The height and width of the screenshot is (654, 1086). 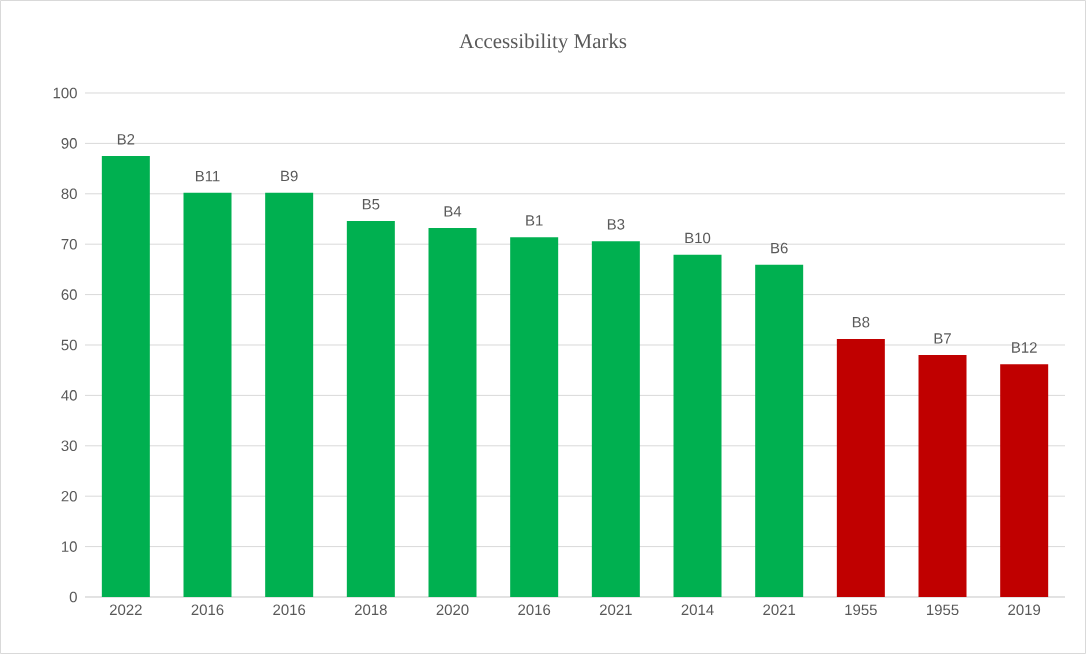 What do you see at coordinates (289, 176) in the screenshot?
I see `data-label: B9` at bounding box center [289, 176].